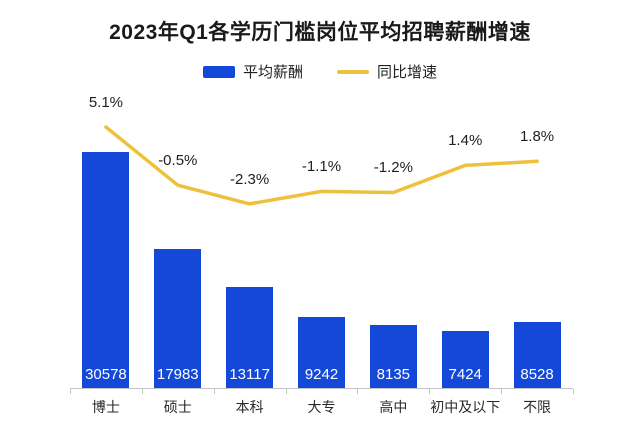  Describe the element at coordinates (106, 102) in the screenshot. I see `growth-pct-label: 5.1%` at that location.